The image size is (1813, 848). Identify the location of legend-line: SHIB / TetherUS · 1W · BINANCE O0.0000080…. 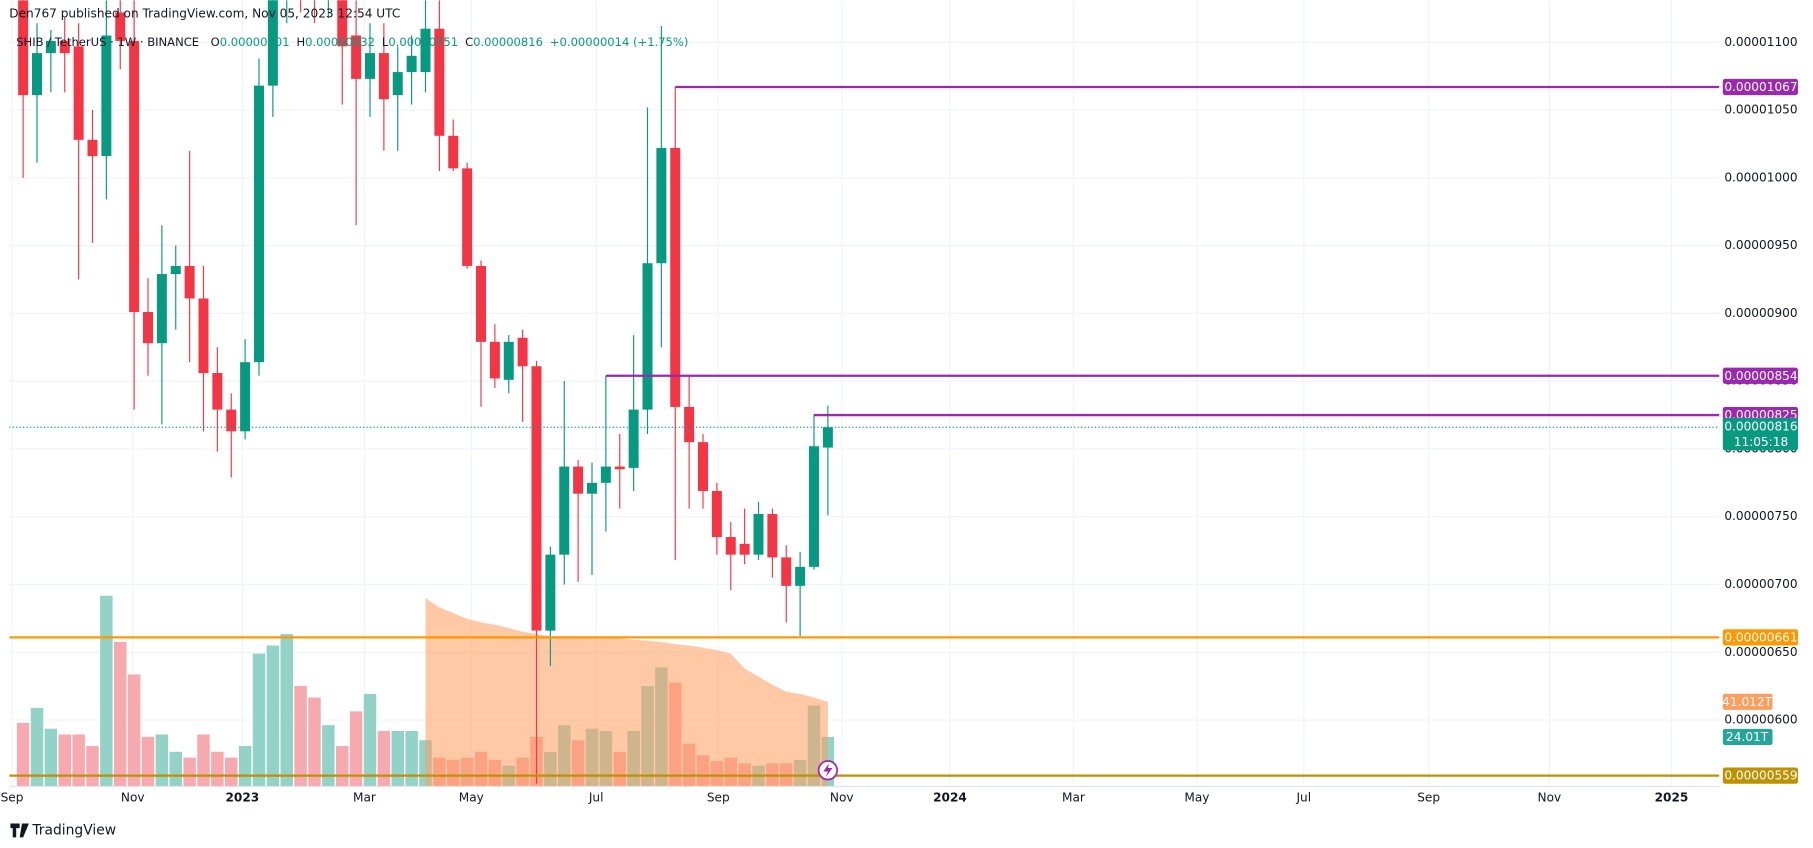
(352, 41).